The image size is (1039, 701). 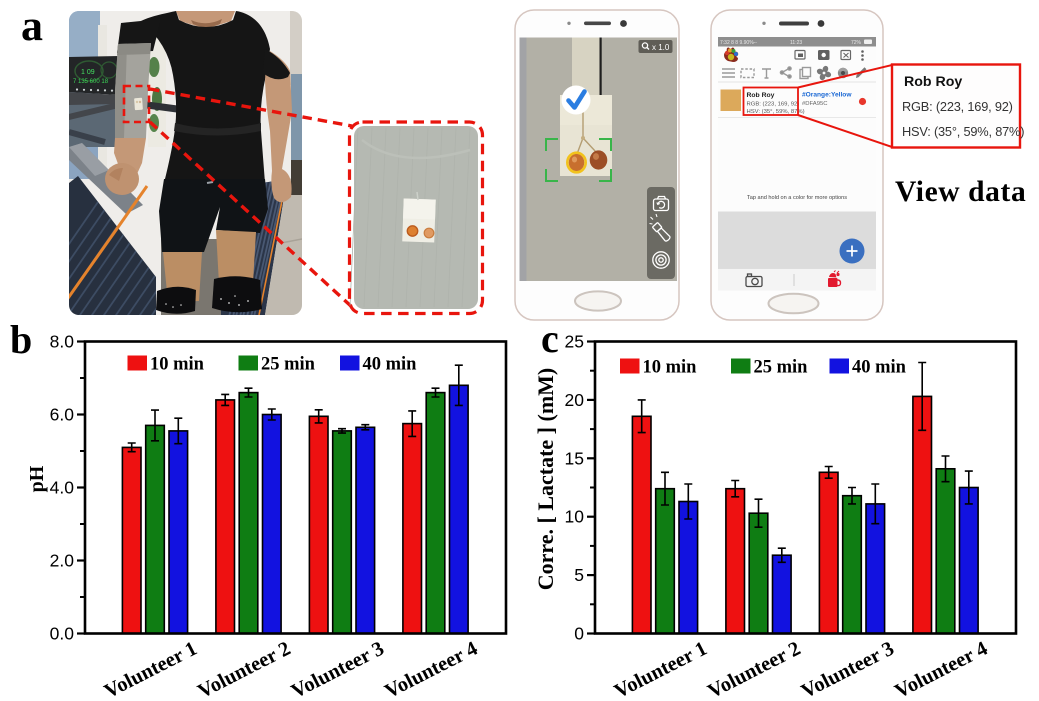 What do you see at coordinates (797, 198) in the screenshot?
I see `svg-text:Tap and hold on a color for mo: Tap and hold on a color for more options` at bounding box center [797, 198].